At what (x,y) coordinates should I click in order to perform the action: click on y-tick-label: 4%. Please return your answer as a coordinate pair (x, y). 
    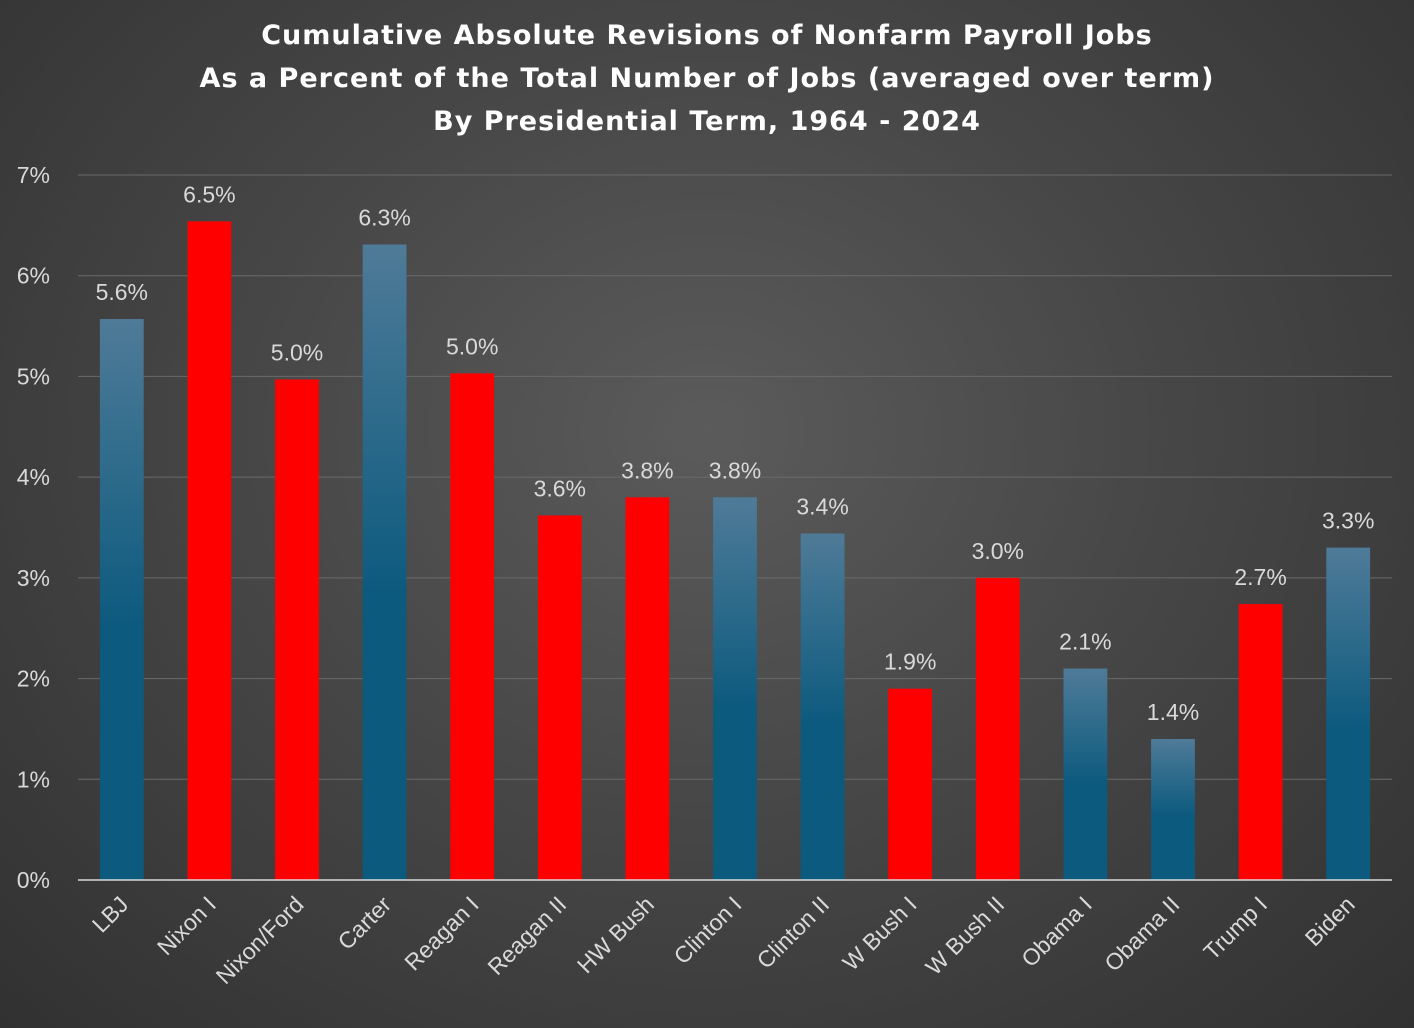
    Looking at the image, I should click on (33, 477).